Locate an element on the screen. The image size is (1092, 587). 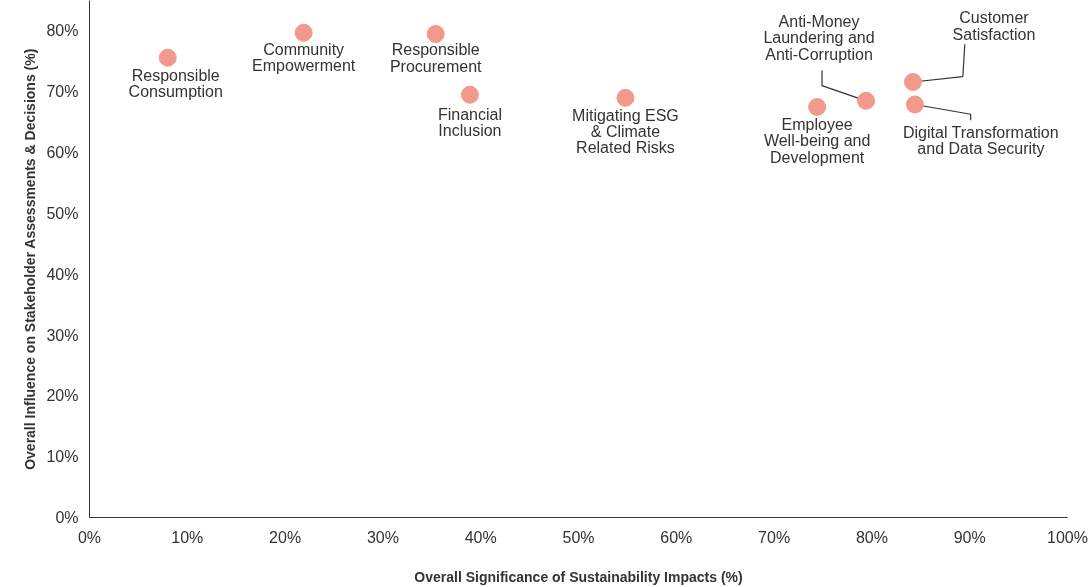
y-tick-label: 30% is located at coordinates (62, 335).